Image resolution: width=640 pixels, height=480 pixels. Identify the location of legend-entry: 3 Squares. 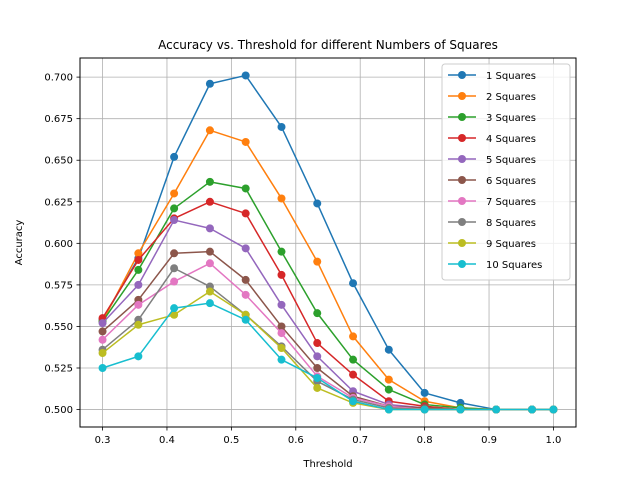
(492, 118).